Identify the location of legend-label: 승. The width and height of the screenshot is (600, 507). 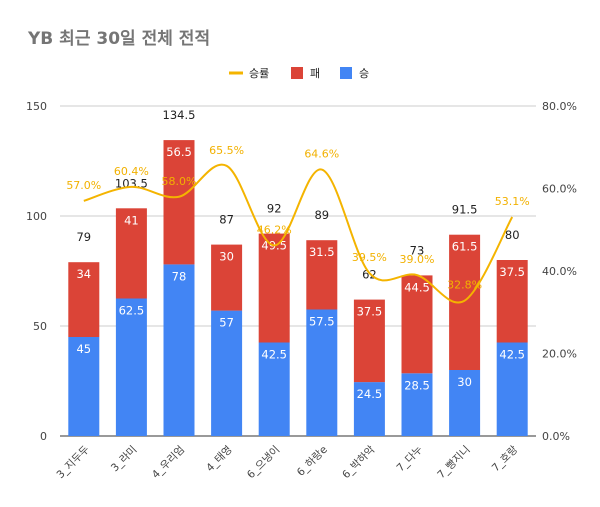
(364, 73).